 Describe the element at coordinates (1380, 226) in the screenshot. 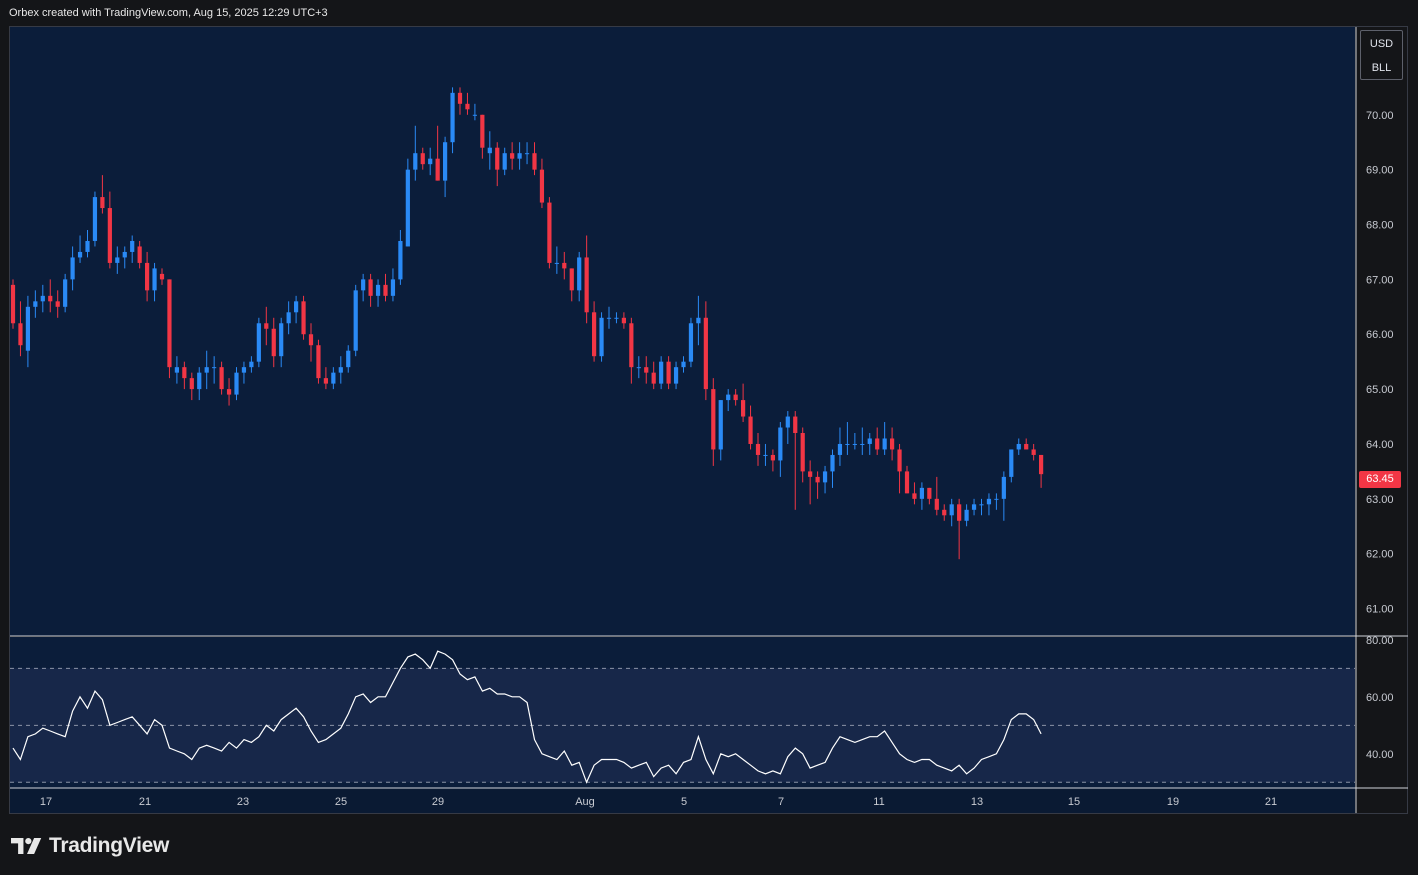

I see `price-tick-label: 68.00` at that location.